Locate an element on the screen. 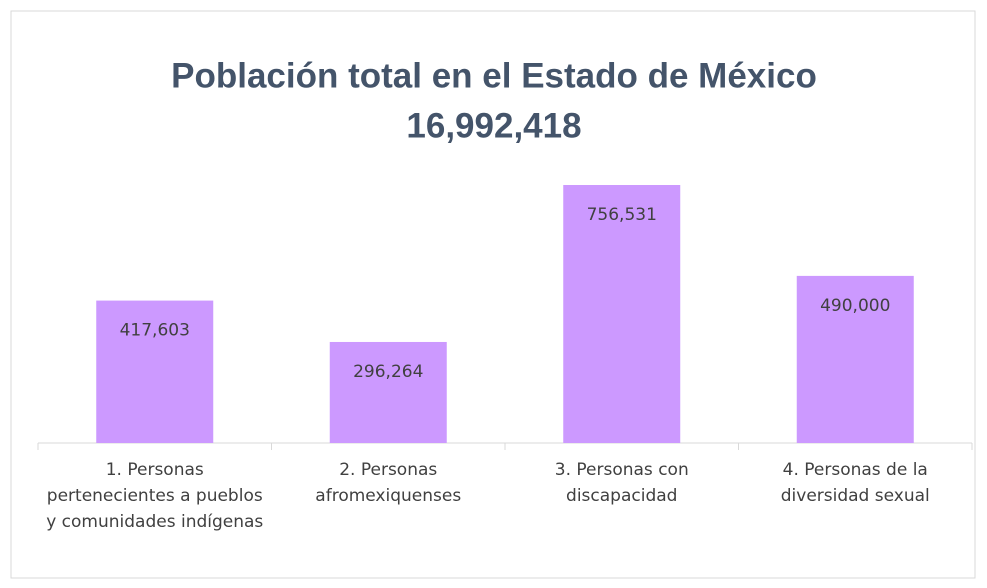  x-tick-label: 2. Personas afromexiquenses is located at coordinates (388, 483).